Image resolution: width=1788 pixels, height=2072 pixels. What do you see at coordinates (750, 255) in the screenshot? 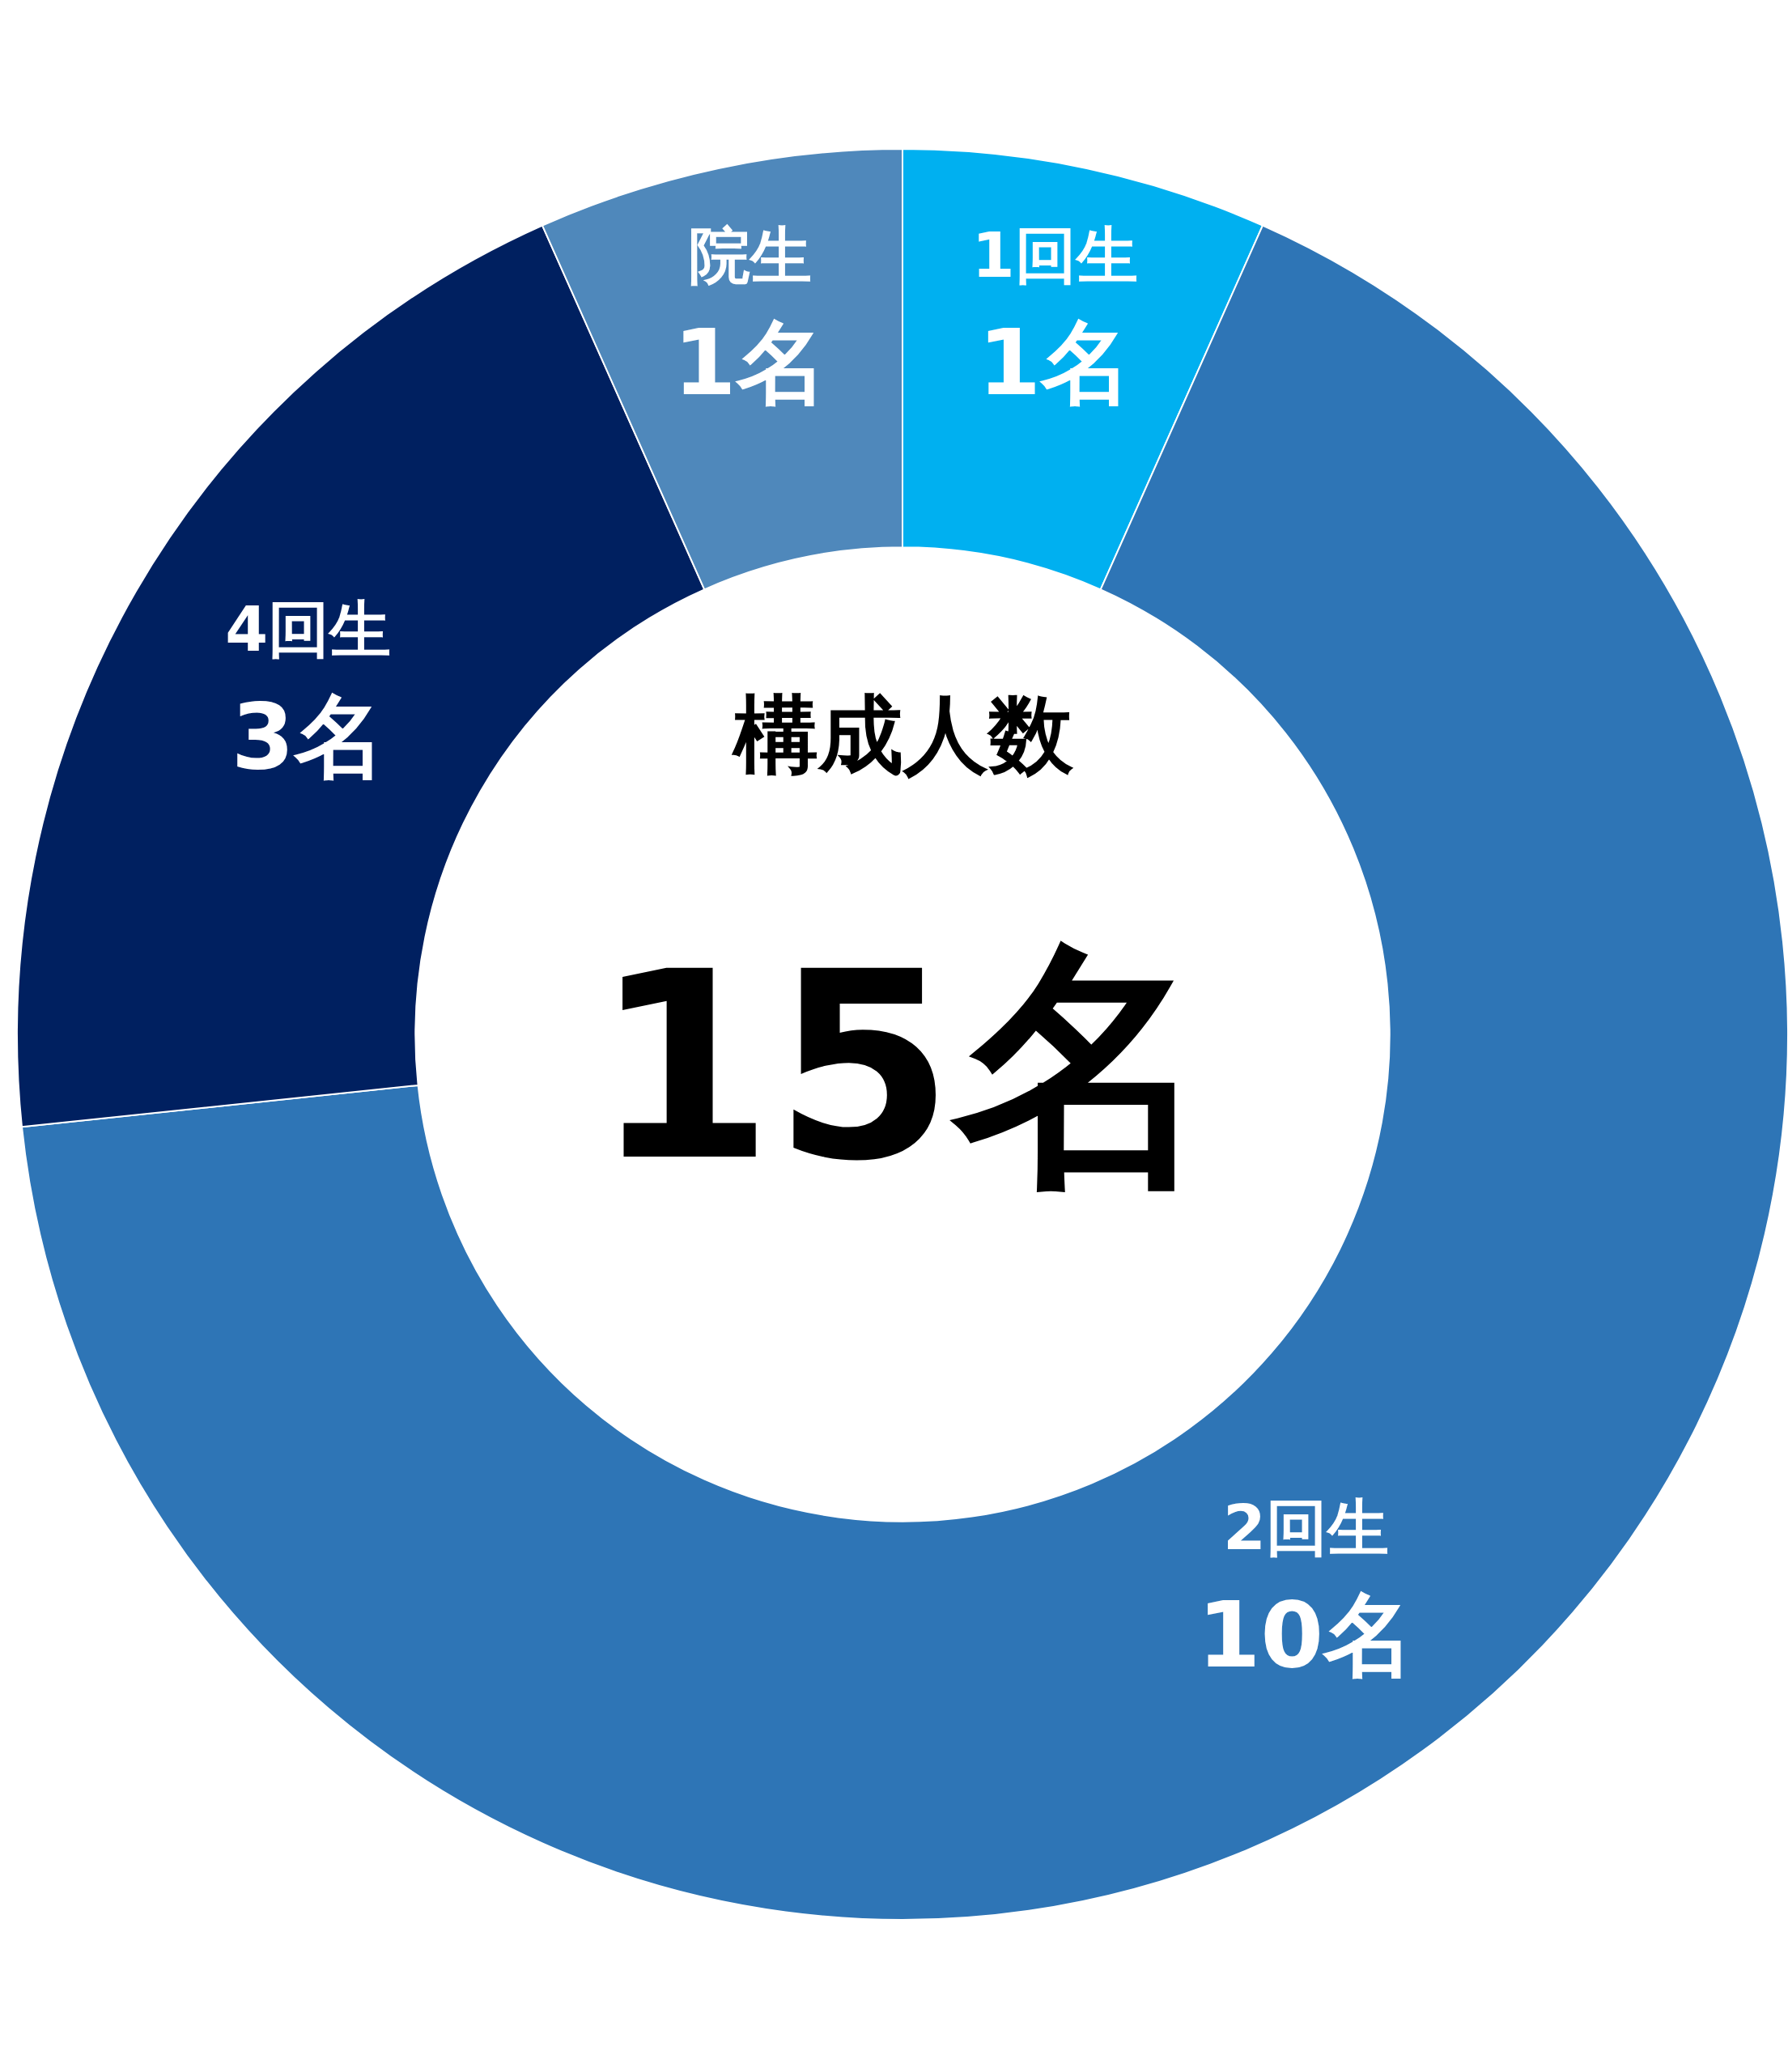
I see `slice-label: 院生` at bounding box center [750, 255].